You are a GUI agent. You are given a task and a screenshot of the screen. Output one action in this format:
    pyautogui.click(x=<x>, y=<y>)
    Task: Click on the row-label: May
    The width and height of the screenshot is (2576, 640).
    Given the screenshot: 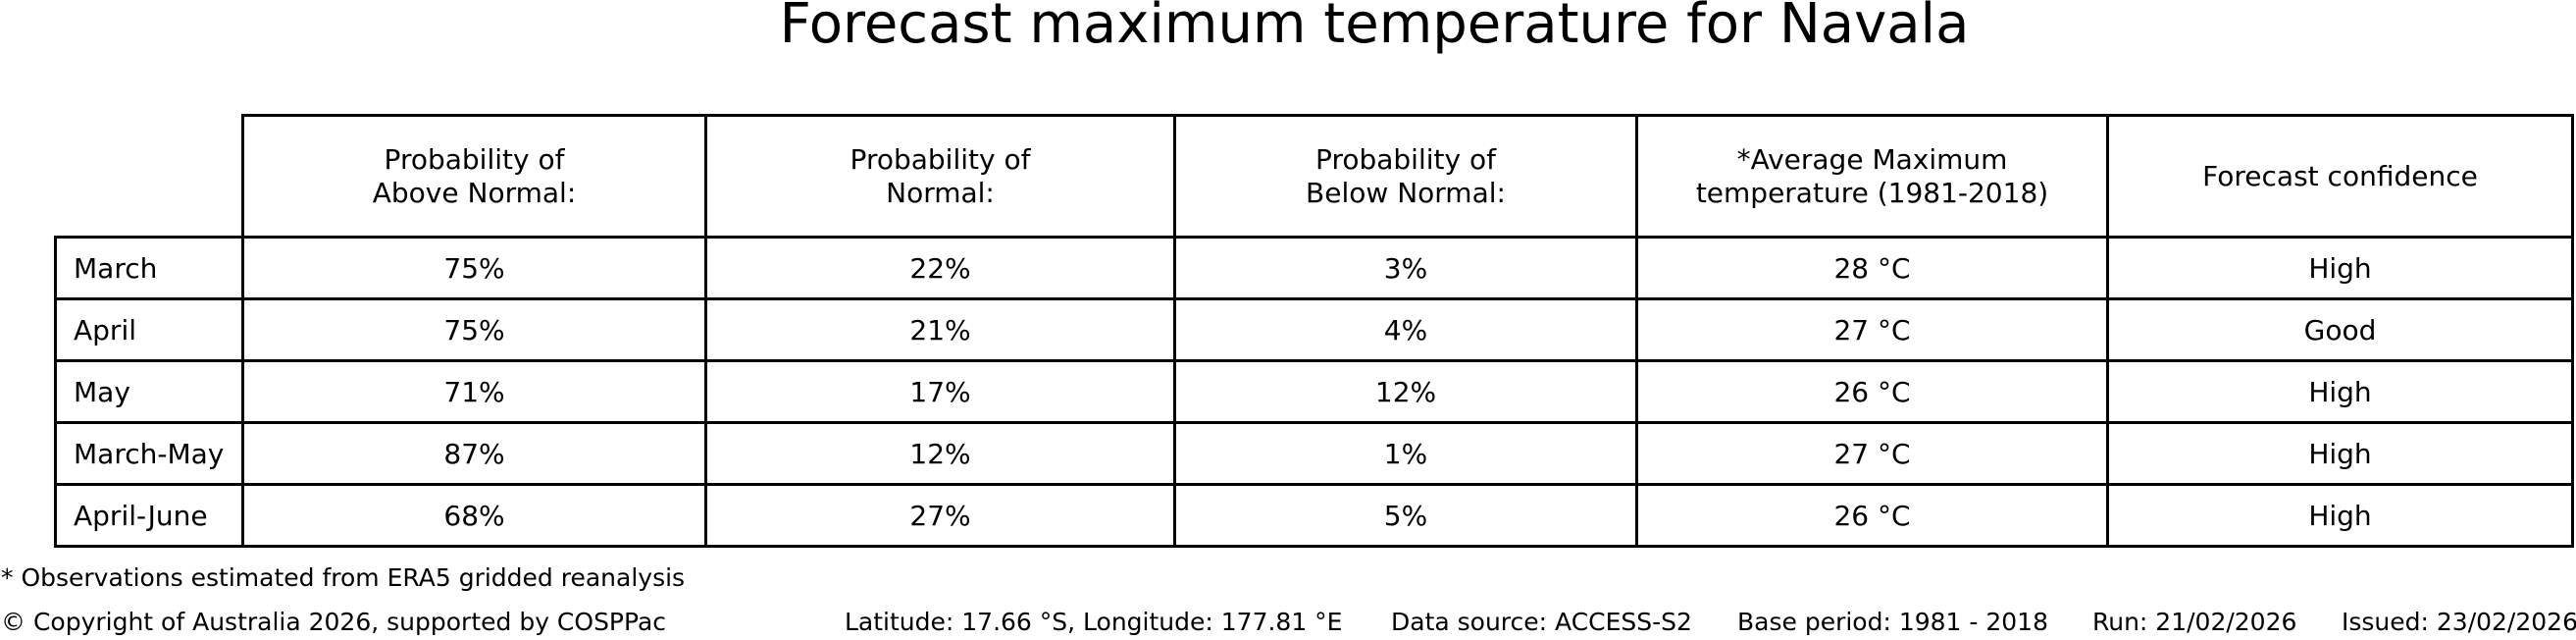 What is the action you would take?
    pyautogui.click(x=149, y=392)
    